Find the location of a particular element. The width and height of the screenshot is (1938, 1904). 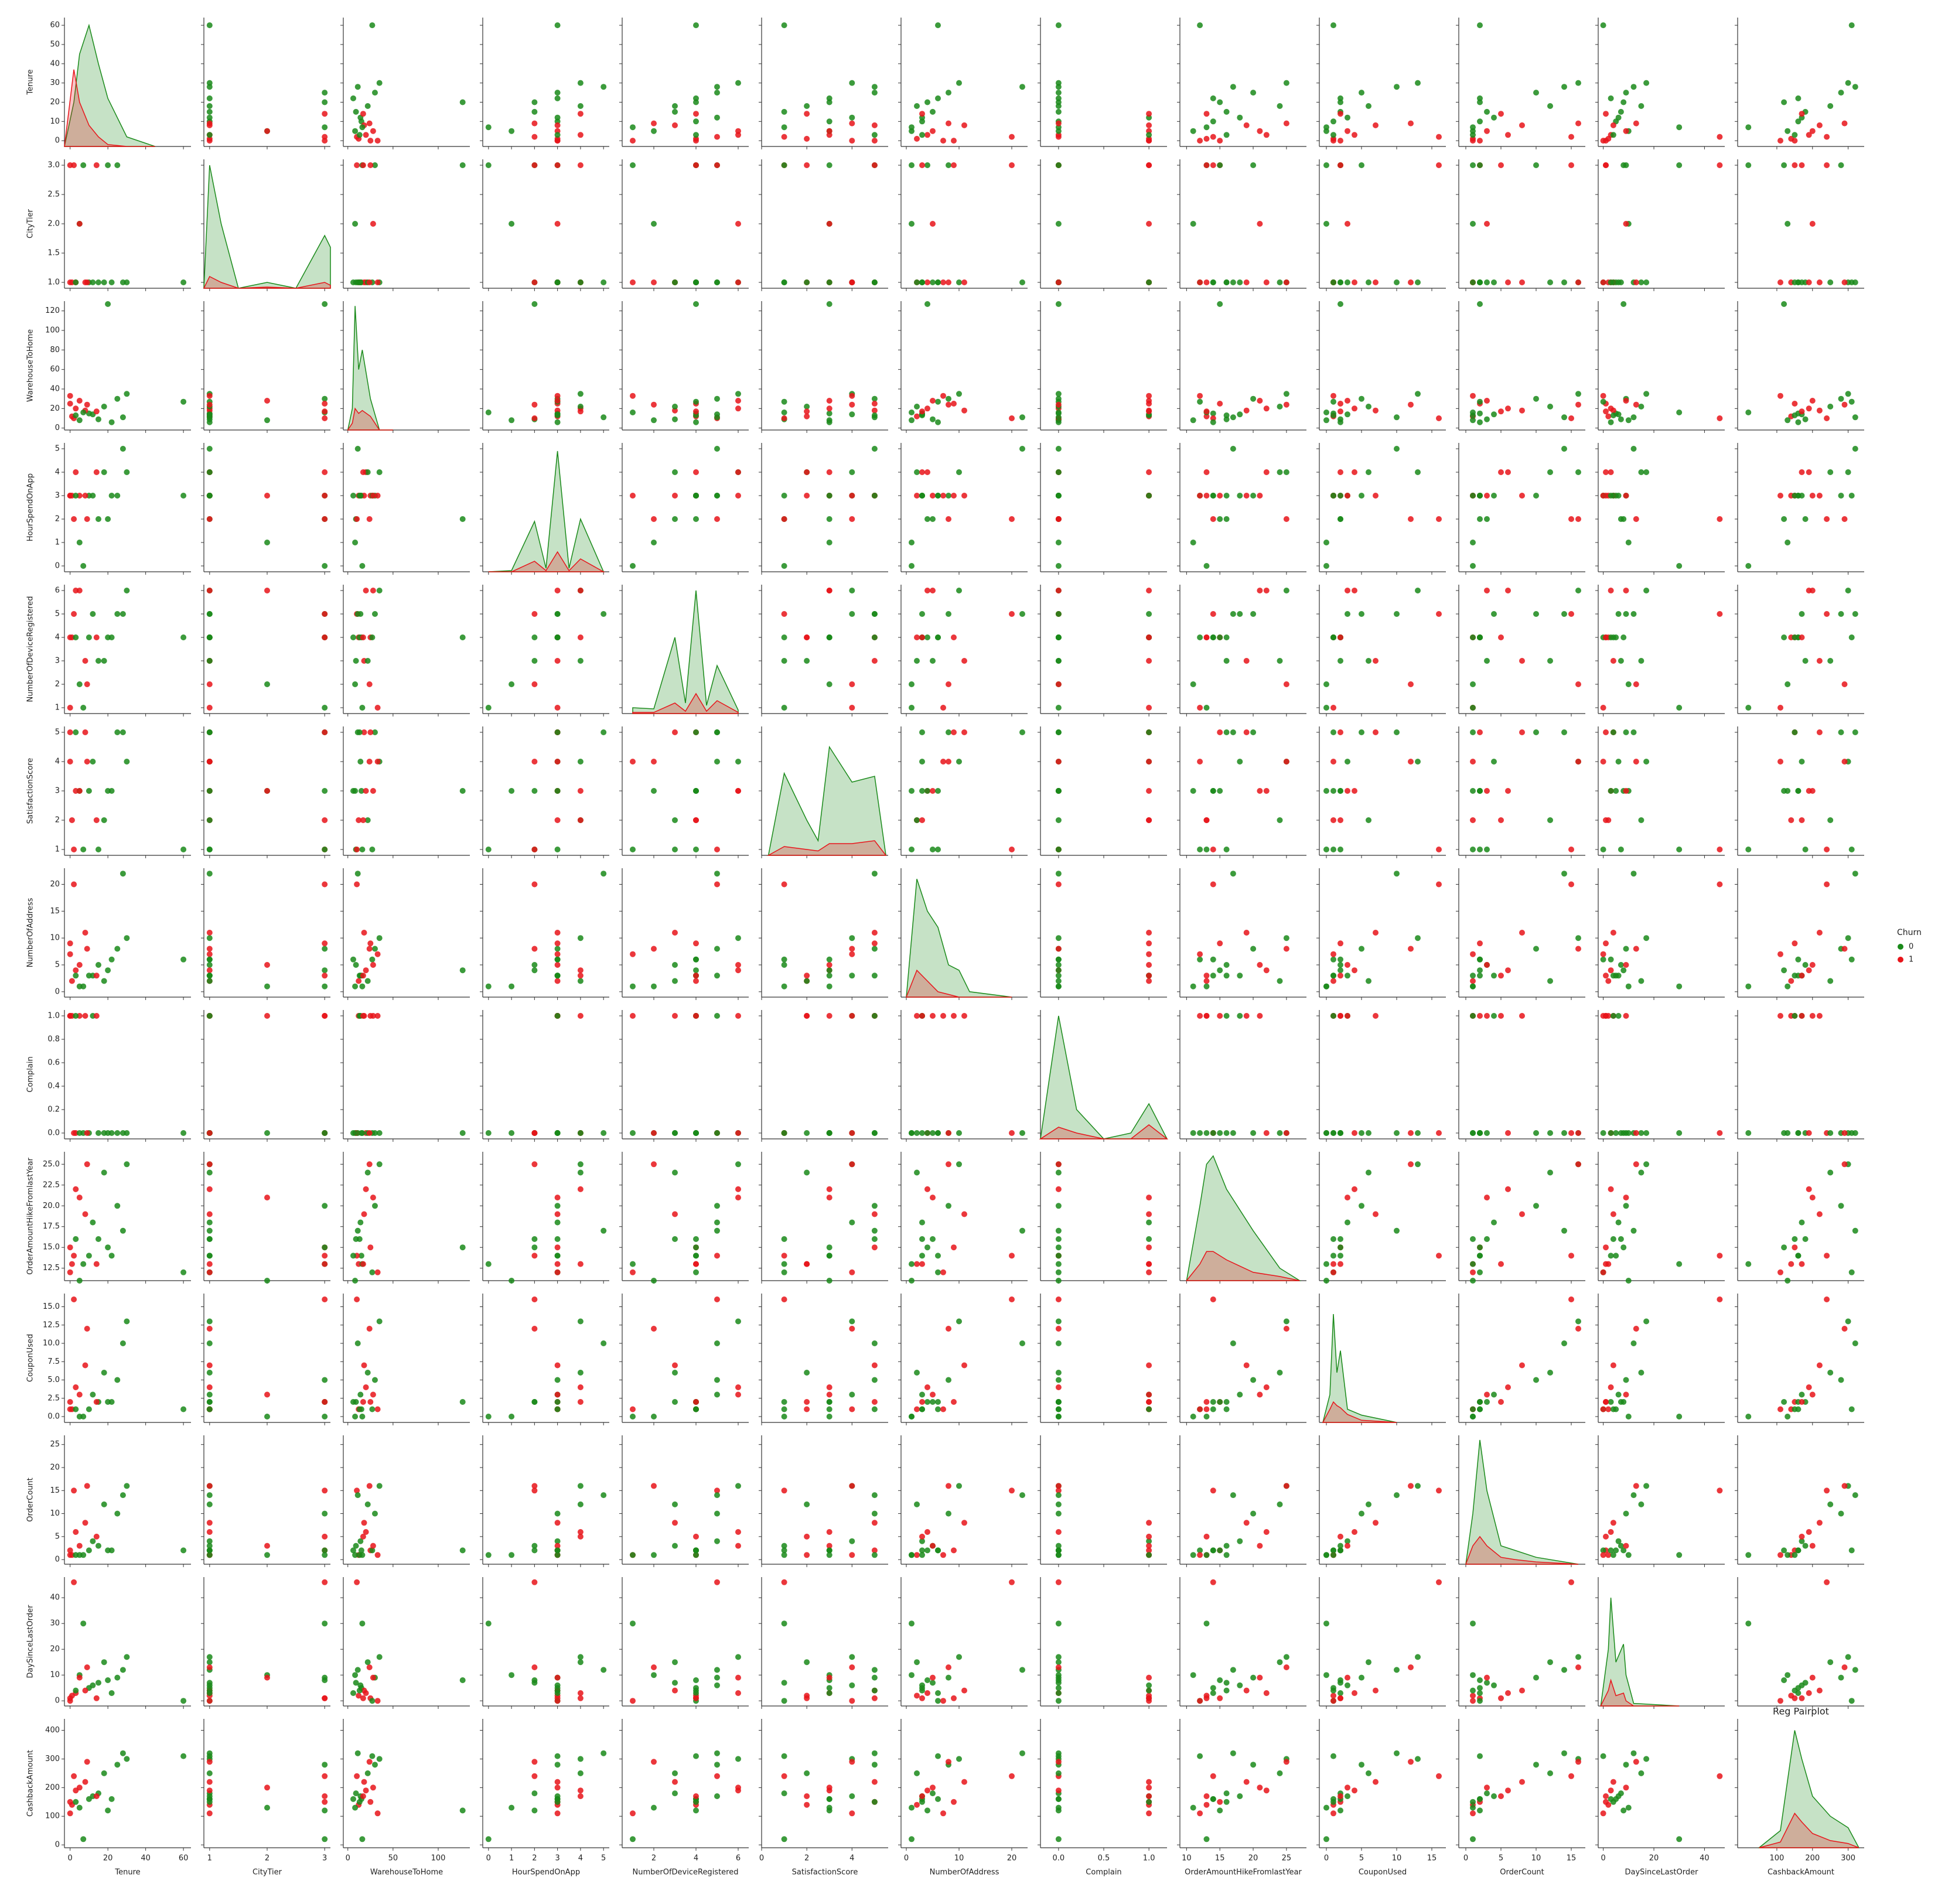

y-tick-label: 1 is located at coordinates (58, 708).